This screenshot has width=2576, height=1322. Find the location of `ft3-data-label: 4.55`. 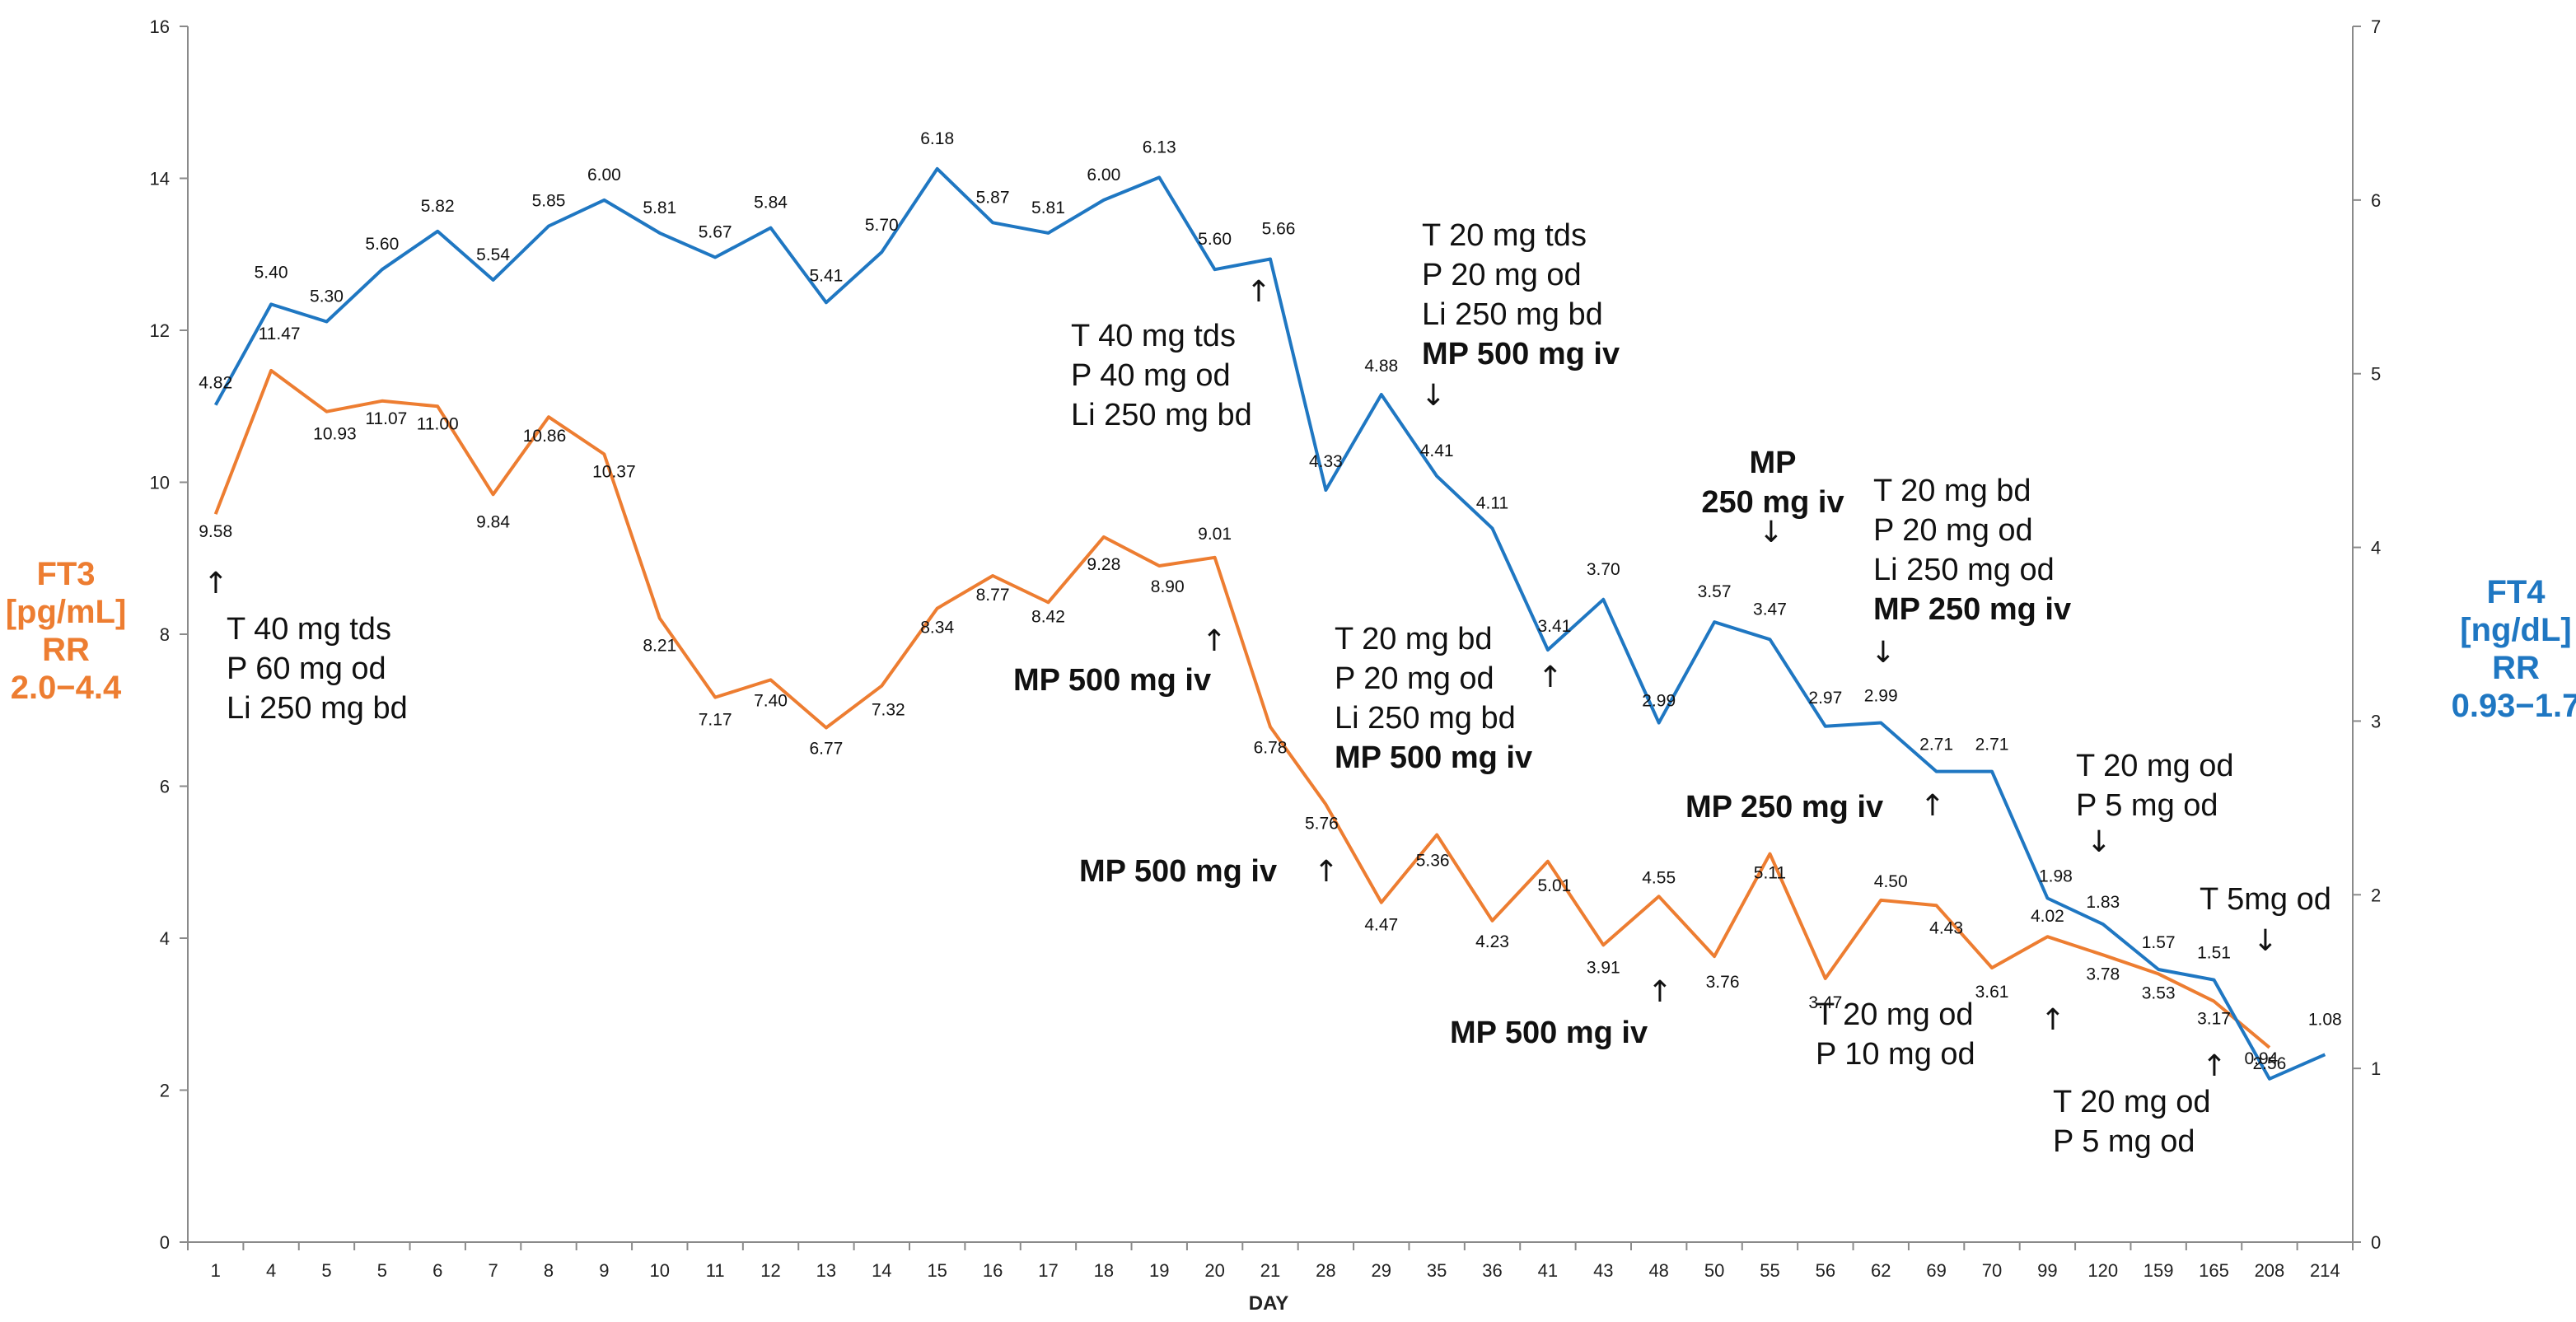

ft3-data-label: 4.55 is located at coordinates (1659, 877).